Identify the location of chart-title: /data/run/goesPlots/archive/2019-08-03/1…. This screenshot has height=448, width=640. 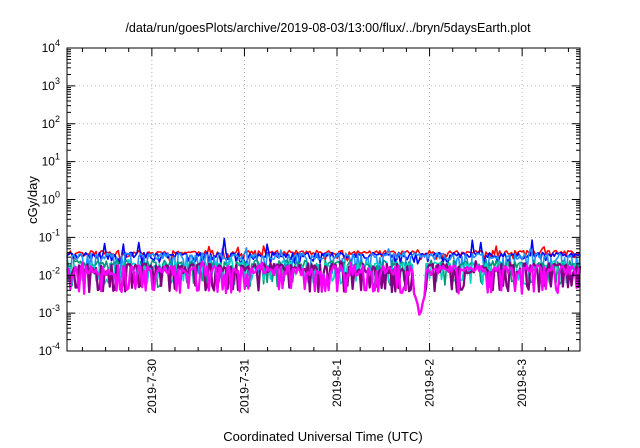
(328, 28).